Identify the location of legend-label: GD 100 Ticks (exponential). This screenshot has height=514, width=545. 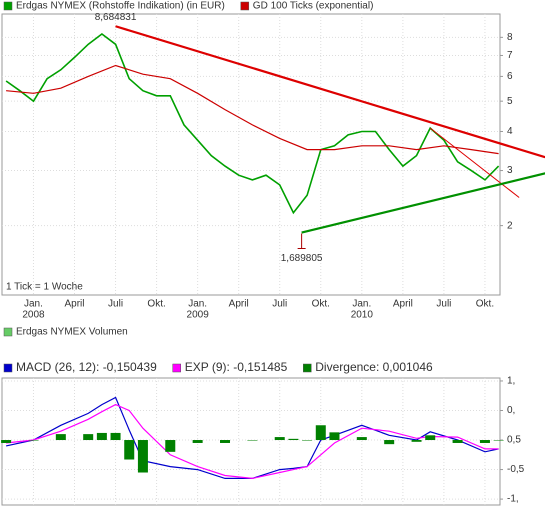
(313, 6).